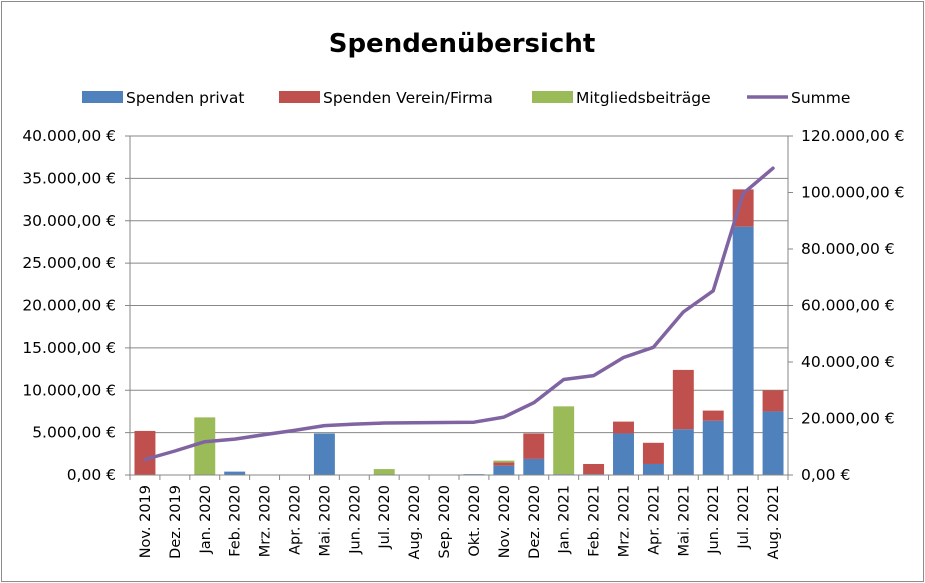 Image resolution: width=925 pixels, height=583 pixels. I want to click on x-tick-label: Mai. 2020, so click(325, 521).